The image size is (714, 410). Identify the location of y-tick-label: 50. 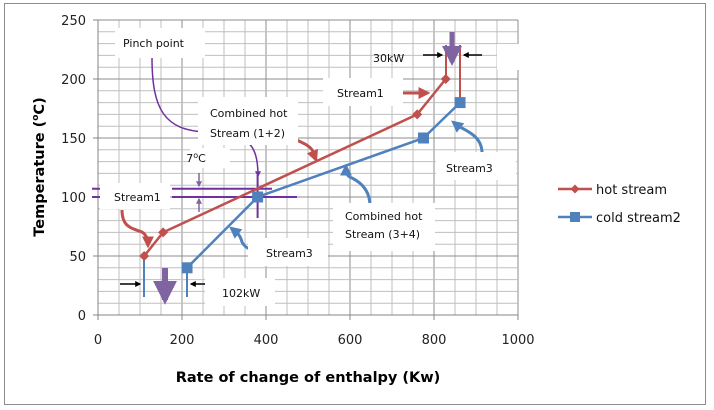
(77, 257).